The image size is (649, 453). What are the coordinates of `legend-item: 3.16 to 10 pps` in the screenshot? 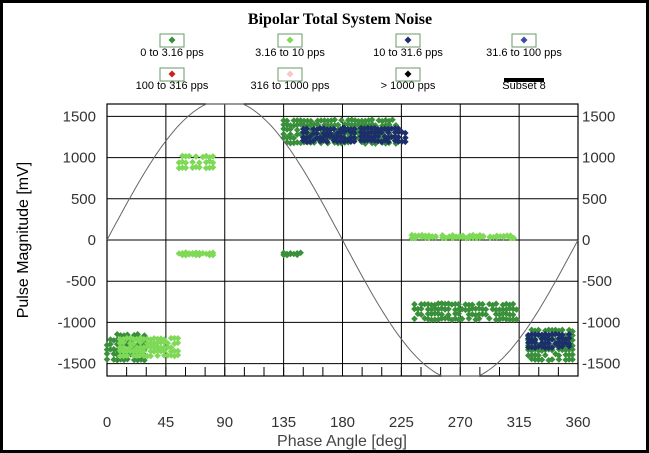 It's located at (290, 46).